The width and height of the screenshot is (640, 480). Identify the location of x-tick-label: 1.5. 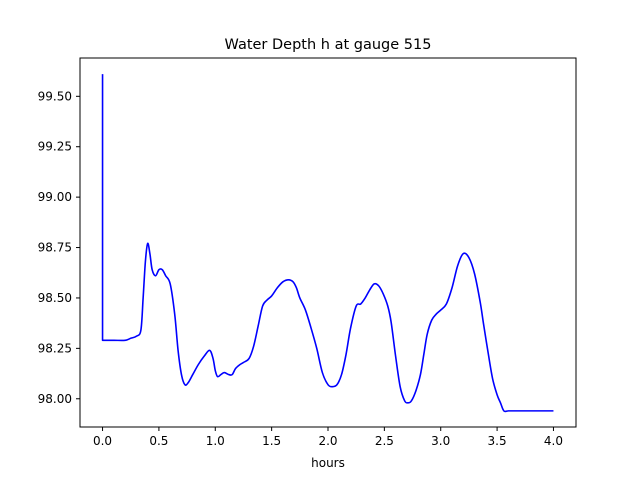
(271, 441).